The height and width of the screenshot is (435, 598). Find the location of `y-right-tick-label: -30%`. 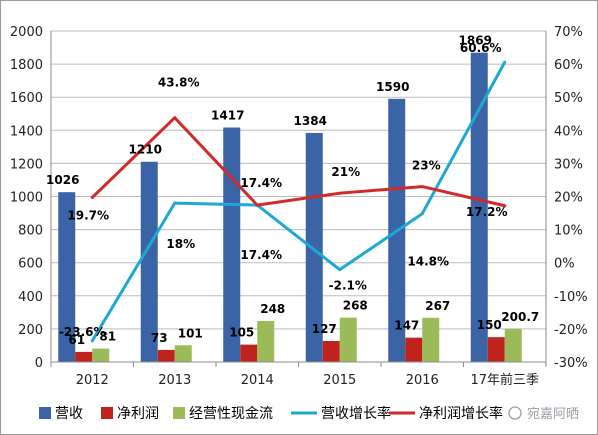

y-right-tick-label: -30% is located at coordinates (571, 363).